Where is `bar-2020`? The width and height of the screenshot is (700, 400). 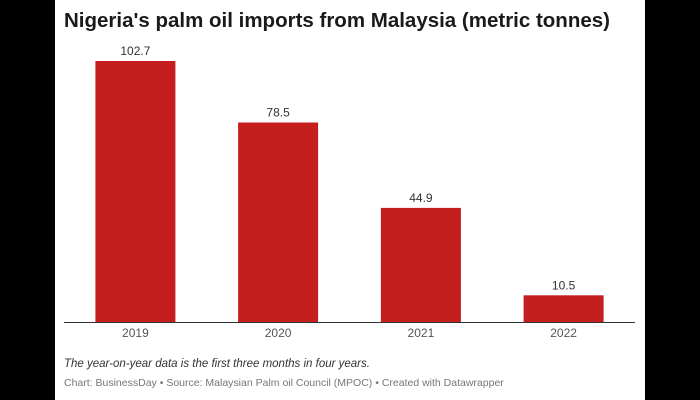
bar-2020 is located at coordinates (278, 222).